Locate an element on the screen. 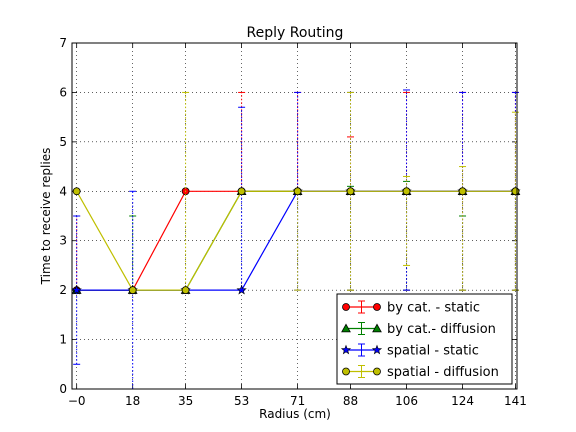 The width and height of the screenshot is (576, 432). legend-entry: by cat. - static is located at coordinates (411, 308).